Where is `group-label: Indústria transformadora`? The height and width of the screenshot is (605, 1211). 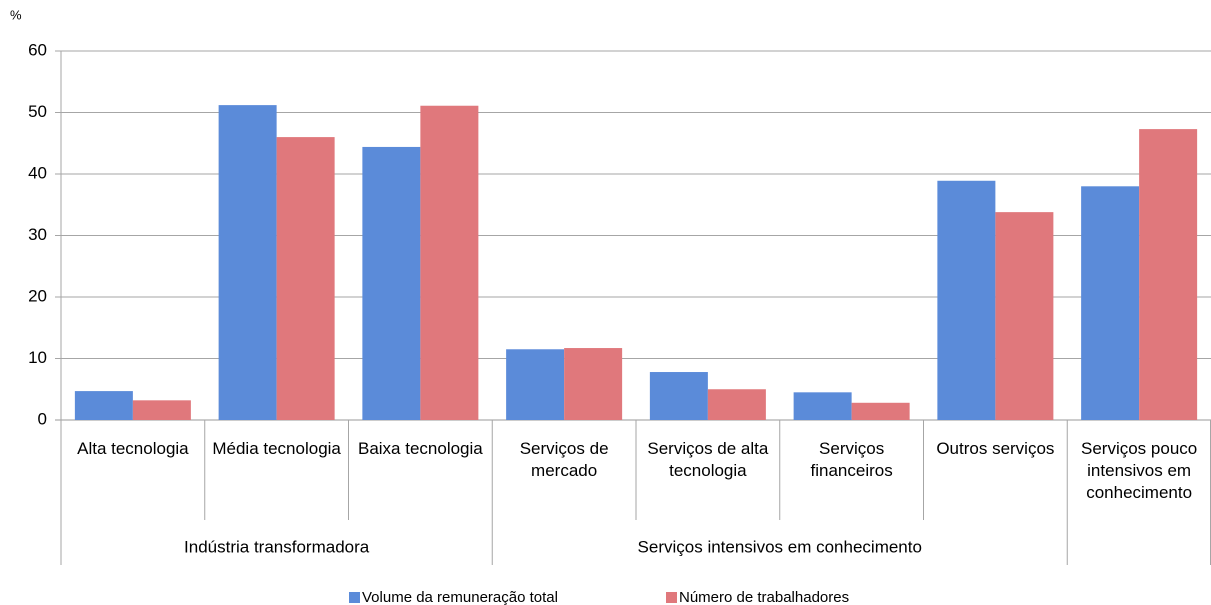
group-label: Indústria transformadora is located at coordinates (277, 546).